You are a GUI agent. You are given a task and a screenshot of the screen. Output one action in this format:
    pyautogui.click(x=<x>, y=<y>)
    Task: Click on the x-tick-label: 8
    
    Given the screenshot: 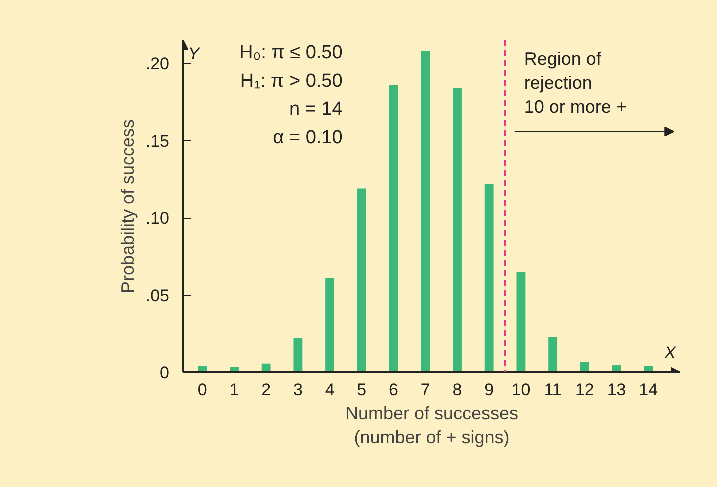 What is the action you would take?
    pyautogui.click(x=457, y=390)
    